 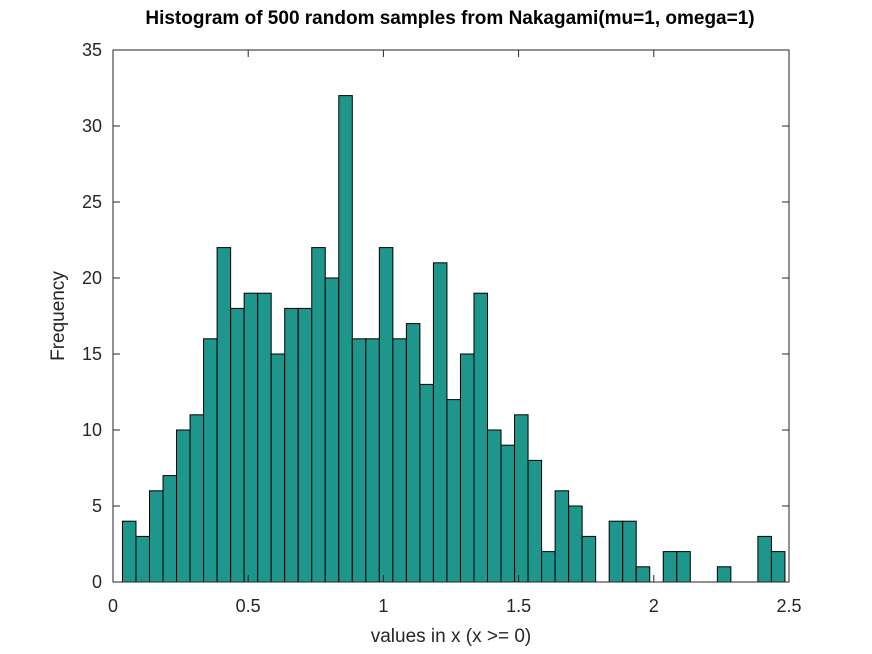 I want to click on y-tick-label: 25, so click(x=92, y=202).